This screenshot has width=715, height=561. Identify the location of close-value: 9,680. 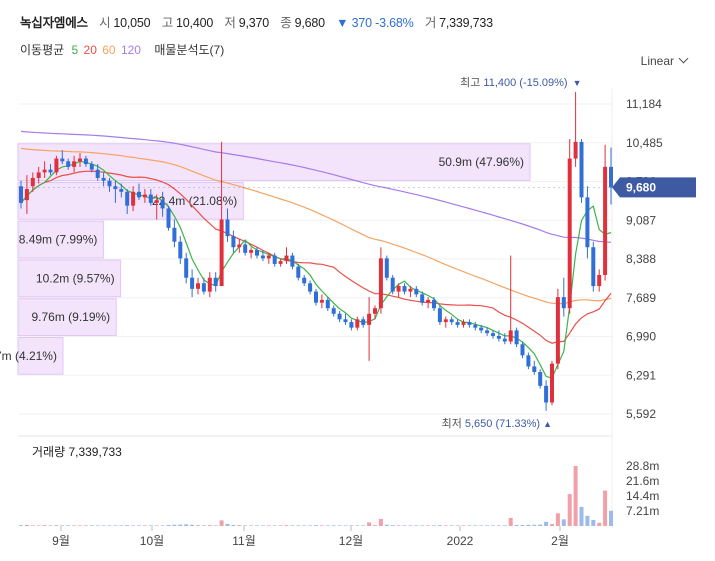
(309, 23).